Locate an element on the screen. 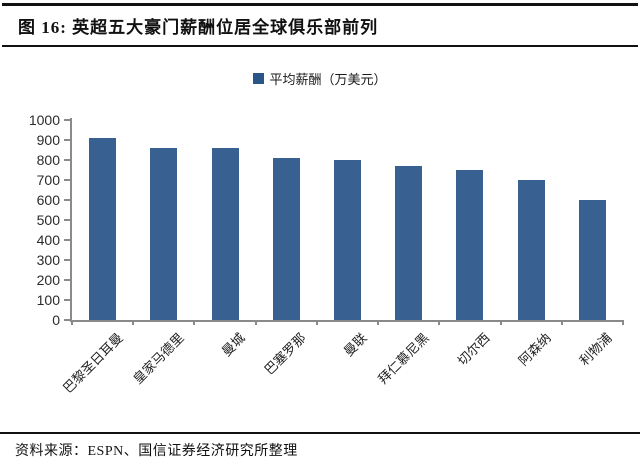 The width and height of the screenshot is (640, 464). y-tick-label: 800 is located at coordinates (48, 160).